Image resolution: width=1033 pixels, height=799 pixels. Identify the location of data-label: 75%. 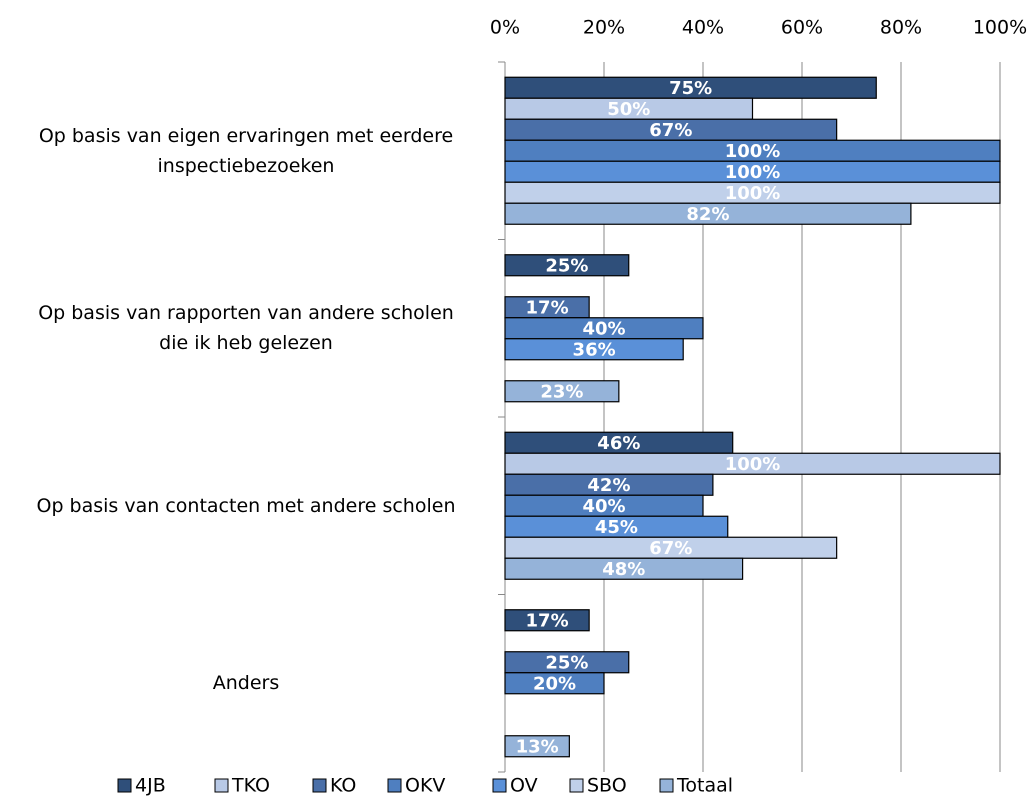
(690, 88).